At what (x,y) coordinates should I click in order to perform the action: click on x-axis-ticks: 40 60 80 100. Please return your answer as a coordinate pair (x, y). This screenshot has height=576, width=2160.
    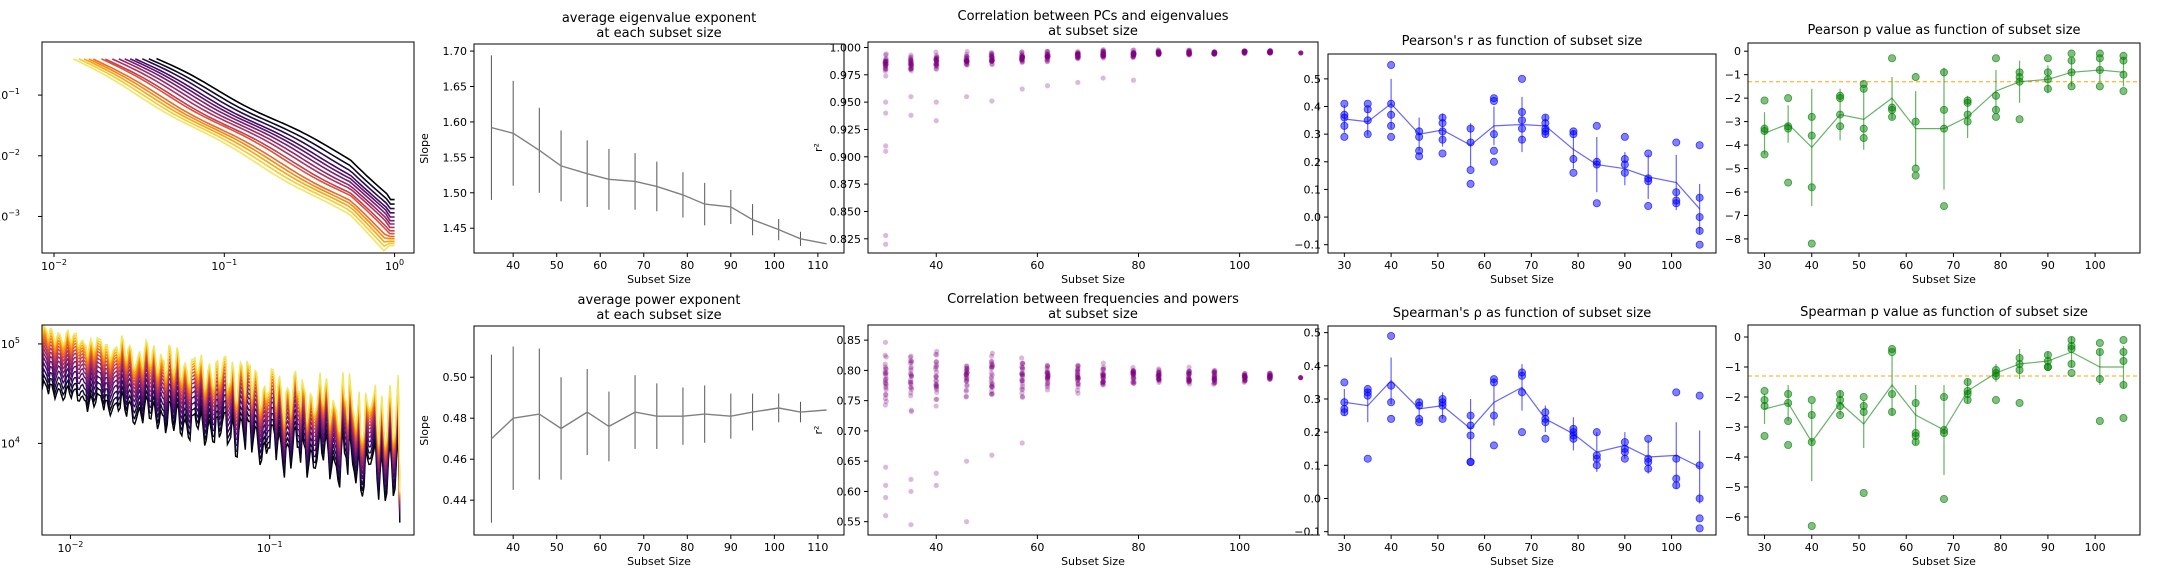
    Looking at the image, I should click on (1089, 262).